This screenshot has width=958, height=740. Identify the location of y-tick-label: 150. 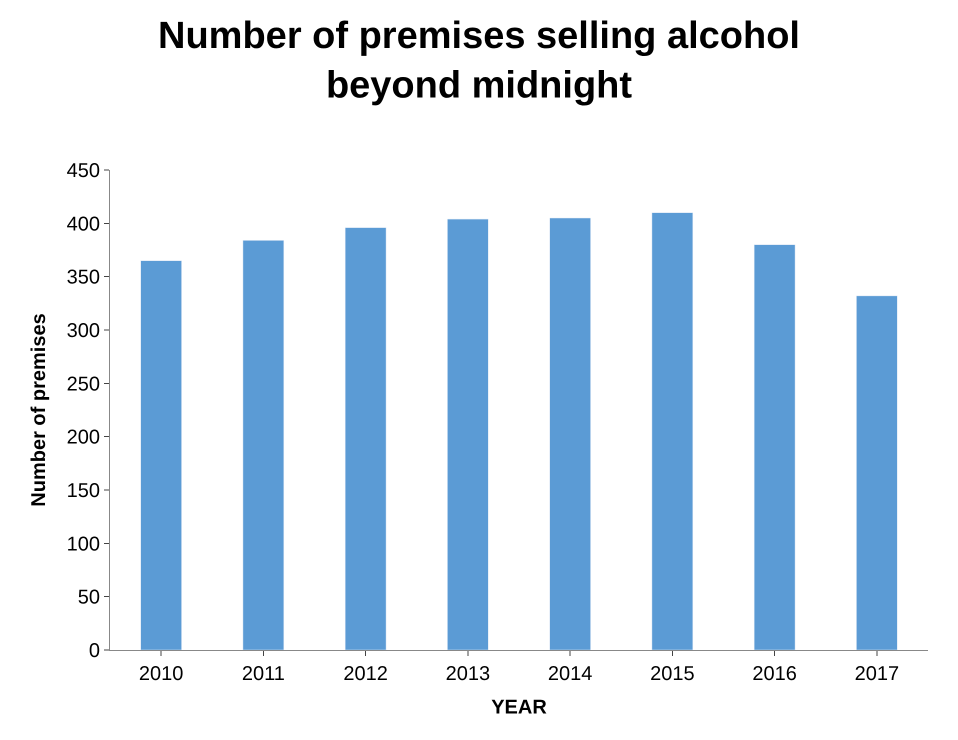
(83, 491).